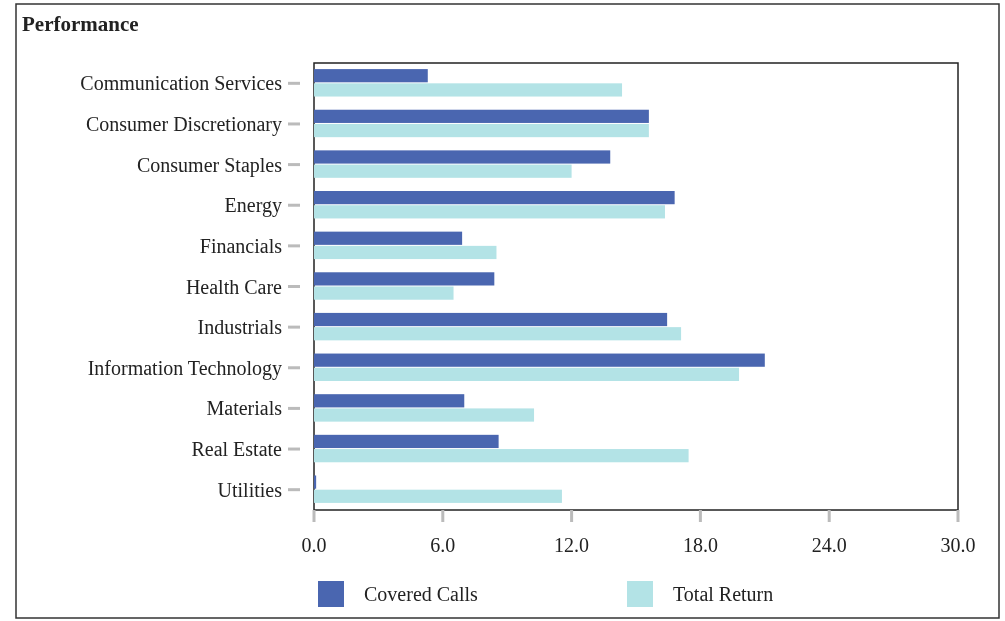  What do you see at coordinates (244, 408) in the screenshot?
I see `y-tick-label: Materials` at bounding box center [244, 408].